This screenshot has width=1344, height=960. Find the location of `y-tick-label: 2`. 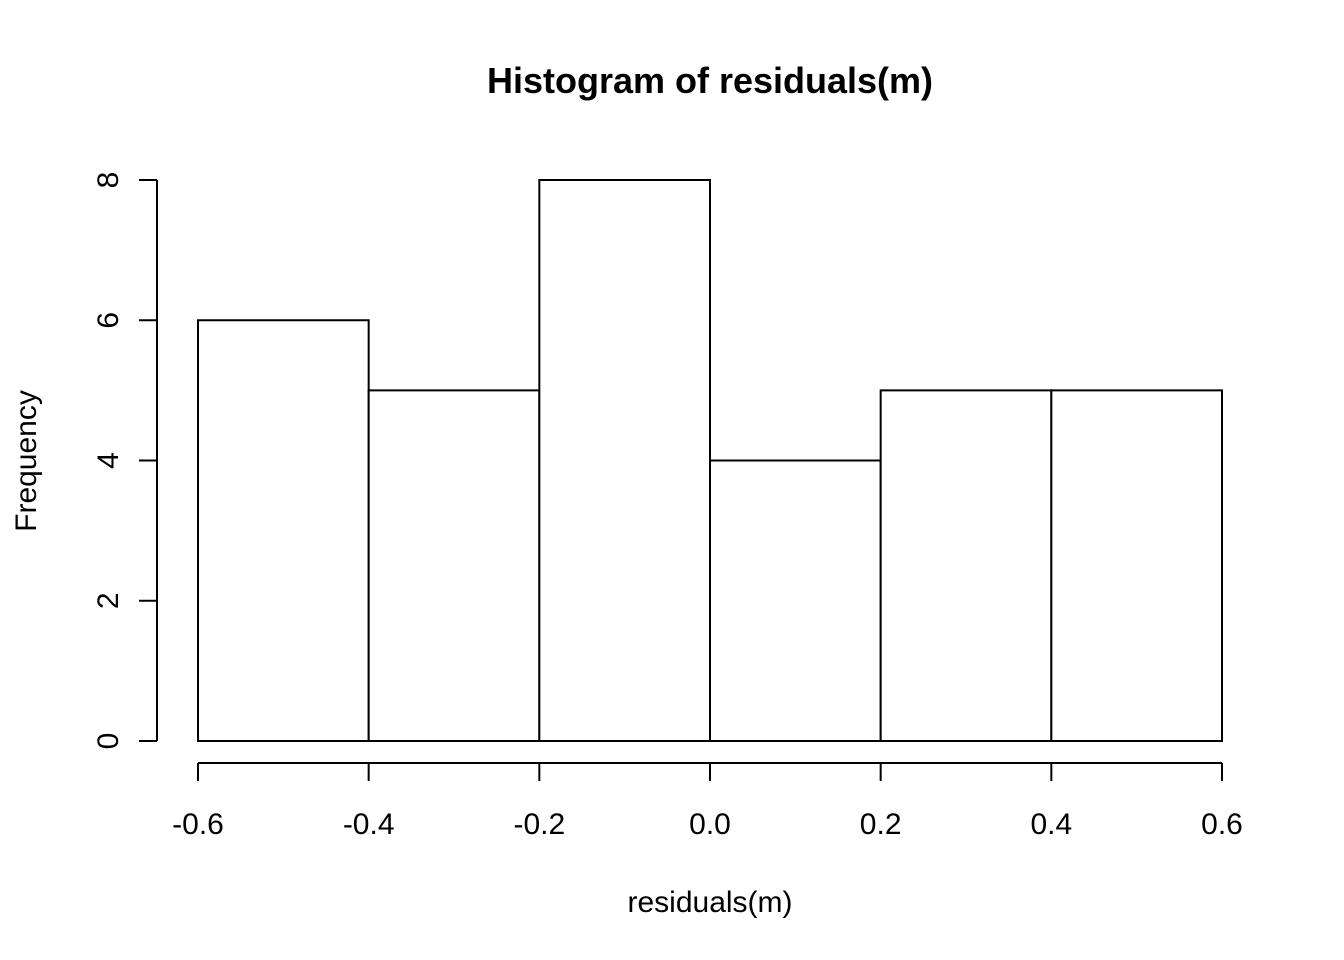

y-tick-label: 2 is located at coordinates (108, 600).